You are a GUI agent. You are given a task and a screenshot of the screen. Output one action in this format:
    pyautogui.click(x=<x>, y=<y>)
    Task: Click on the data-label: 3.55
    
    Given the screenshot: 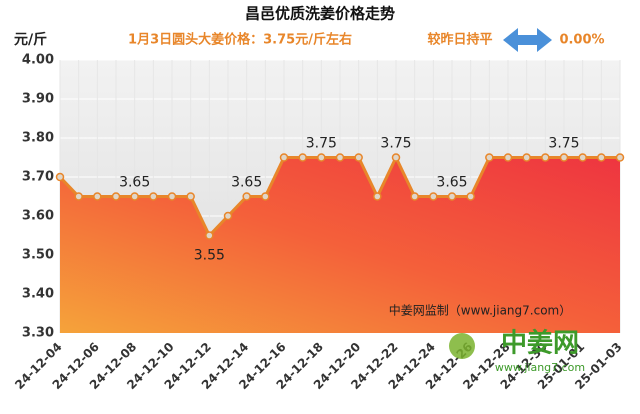 What is the action you would take?
    pyautogui.click(x=209, y=256)
    